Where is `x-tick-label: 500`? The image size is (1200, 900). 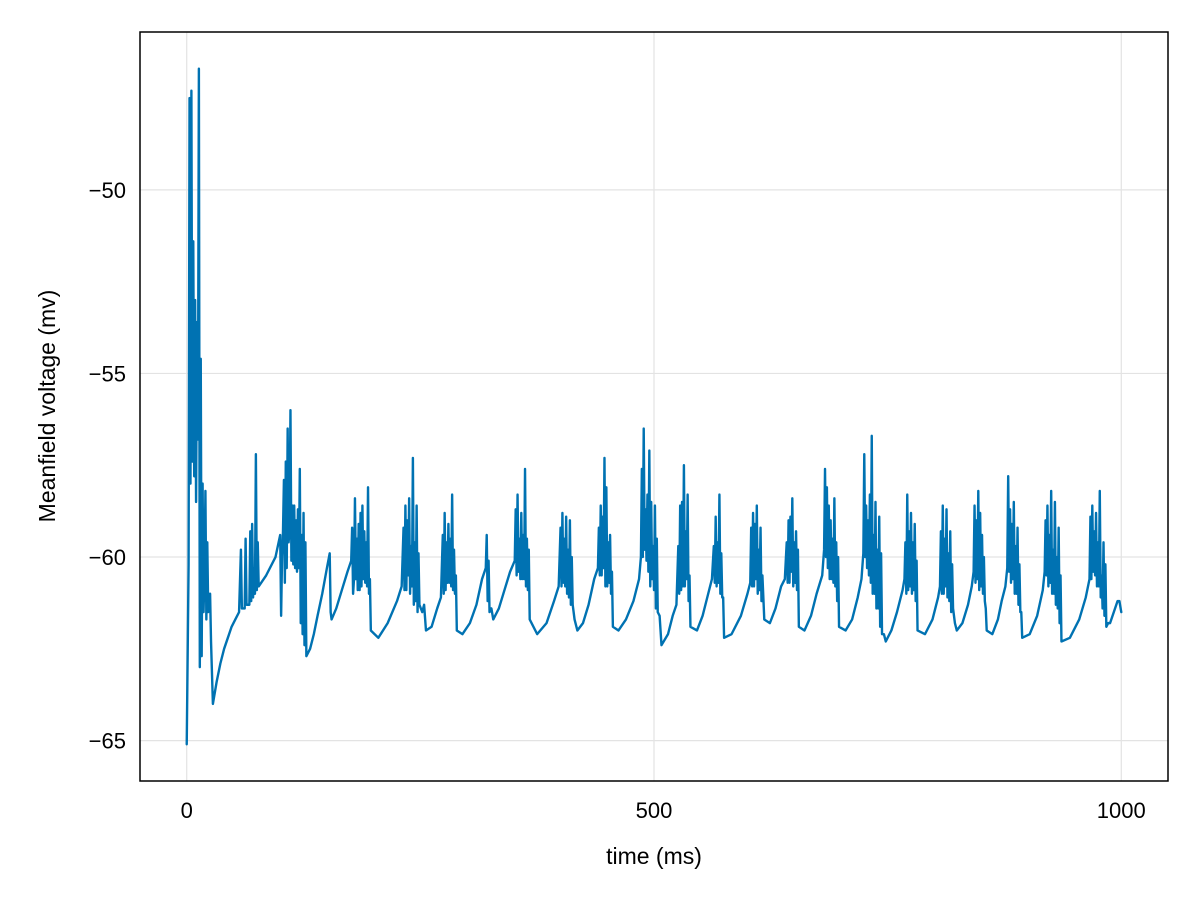 x-tick-label: 500 is located at coordinates (654, 810).